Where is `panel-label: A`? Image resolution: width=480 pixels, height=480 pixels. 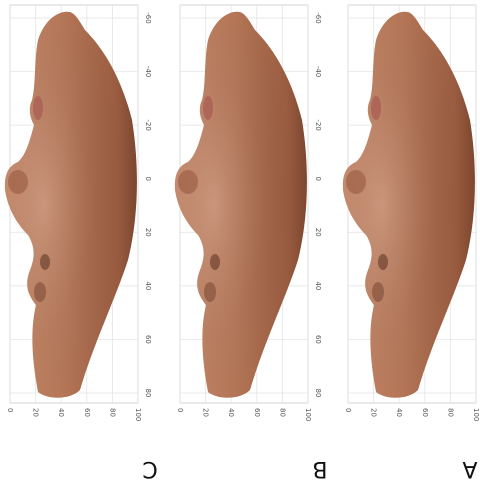
panel-label: A is located at coordinates (469, 468).